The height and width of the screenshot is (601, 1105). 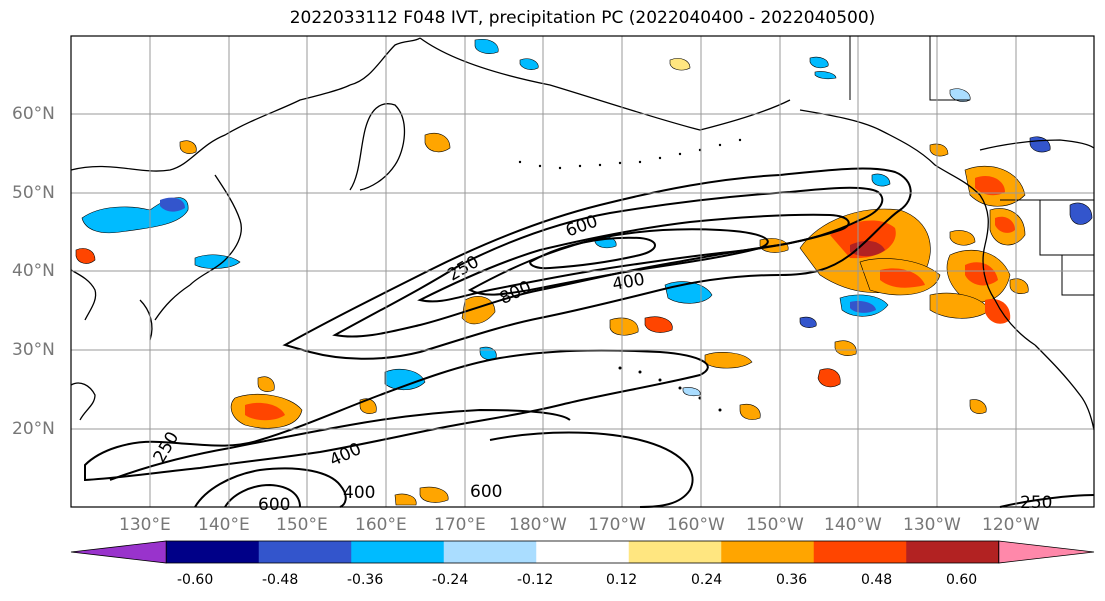 What do you see at coordinates (33, 271) in the screenshot?
I see `lat-label: 40°N` at bounding box center [33, 271].